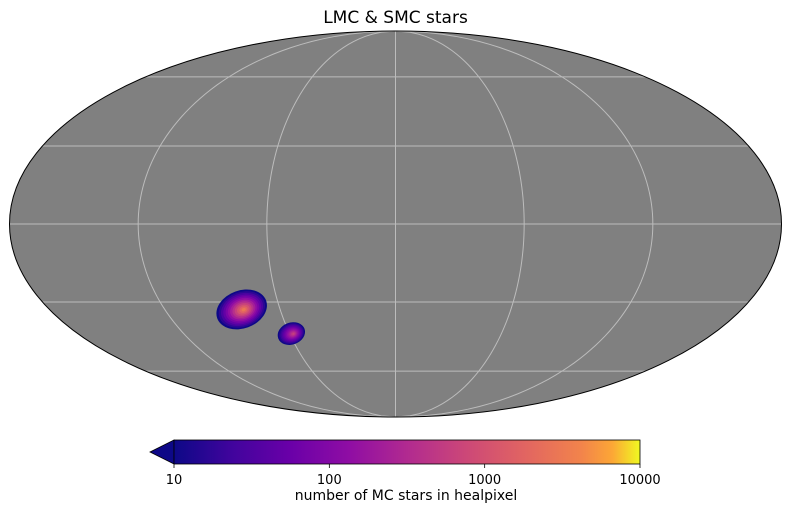 The width and height of the screenshot is (791, 512). What do you see at coordinates (406, 496) in the screenshot?
I see `colorbar-label: number of MC stars in healpixel` at bounding box center [406, 496].